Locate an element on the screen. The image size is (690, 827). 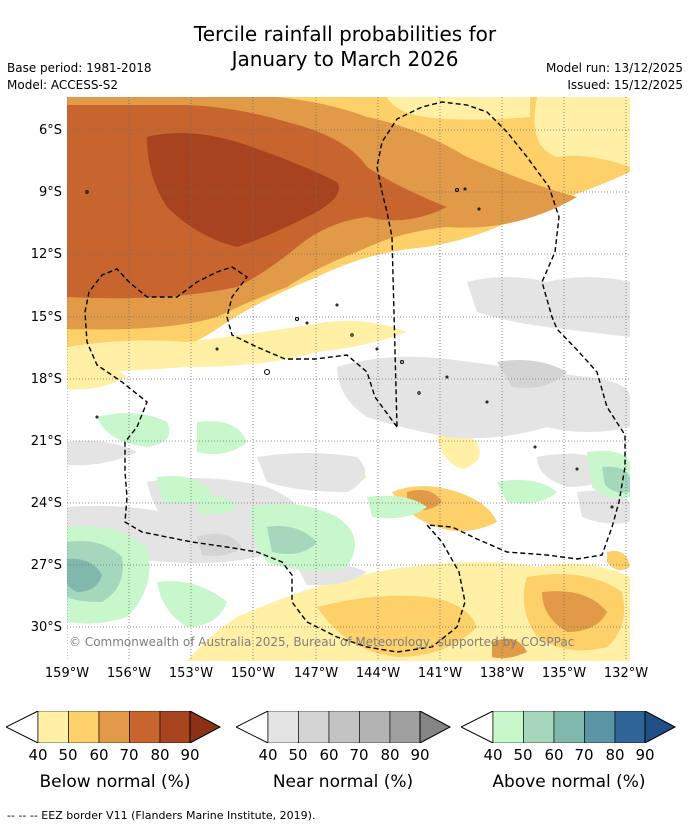
model-run: Model run: 13/12/2025 is located at coordinates (614, 68).